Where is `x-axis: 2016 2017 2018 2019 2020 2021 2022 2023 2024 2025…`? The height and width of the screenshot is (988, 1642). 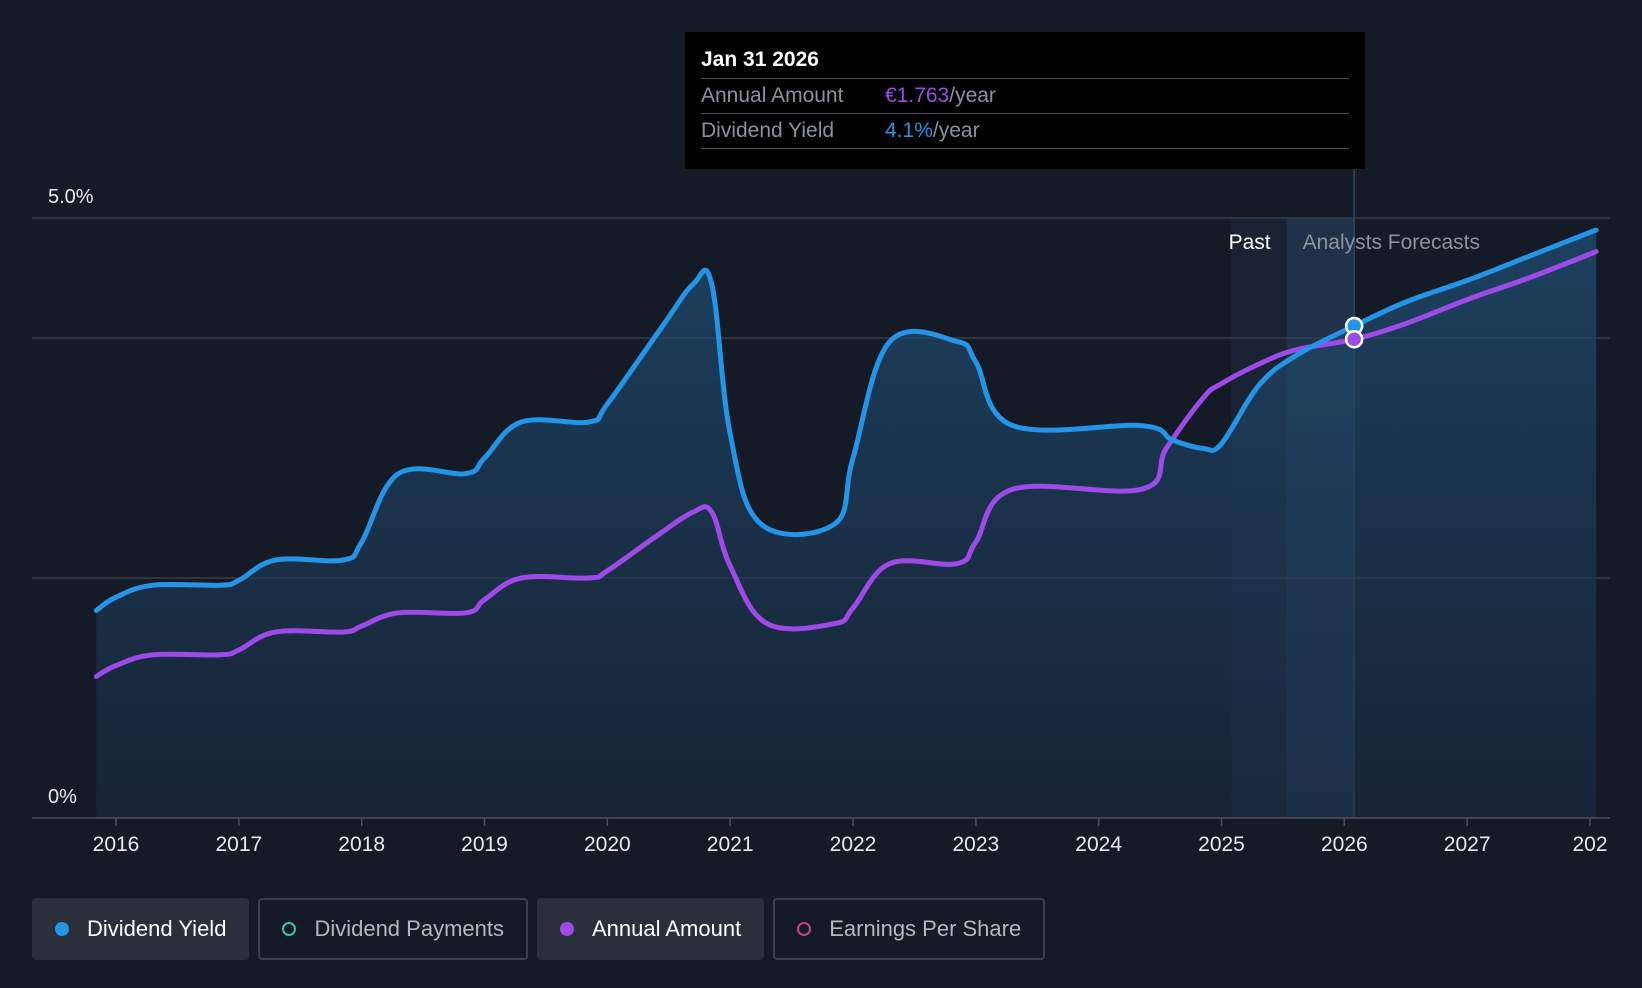 x-axis: 2016 2017 2018 2019 2020 2021 2022 2023 2024 2025… is located at coordinates (821, 836).